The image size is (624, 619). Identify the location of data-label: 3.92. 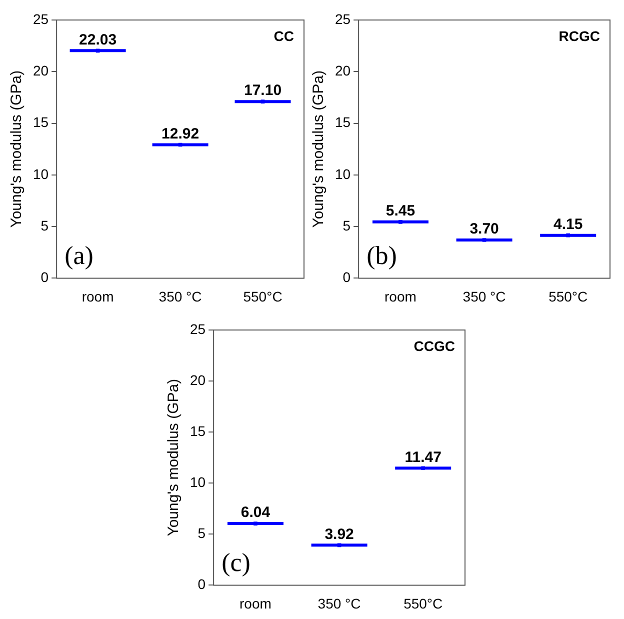
(339, 534).